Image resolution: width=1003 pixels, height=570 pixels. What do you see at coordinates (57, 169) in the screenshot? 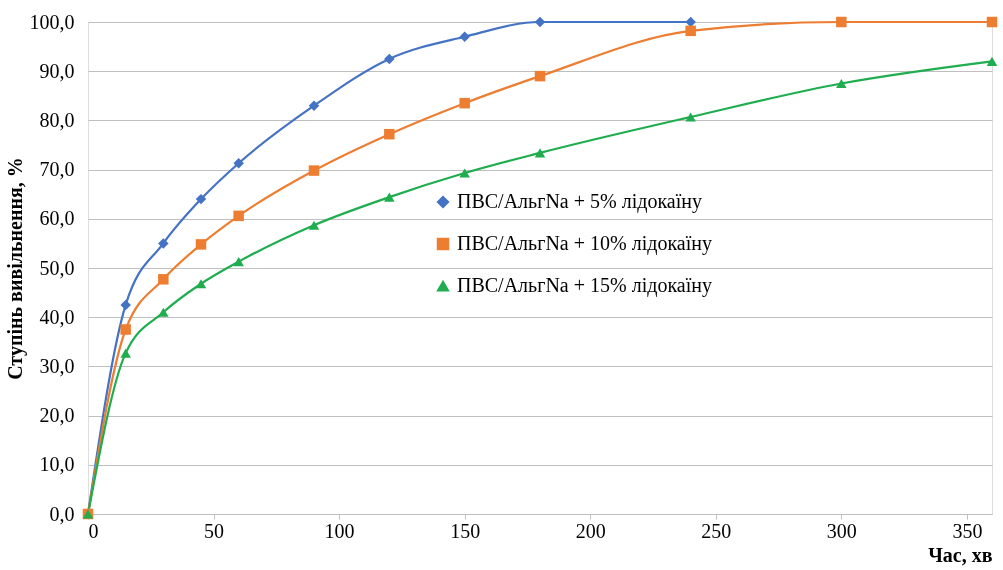
I see `y-tick-label: 70,0` at bounding box center [57, 169].